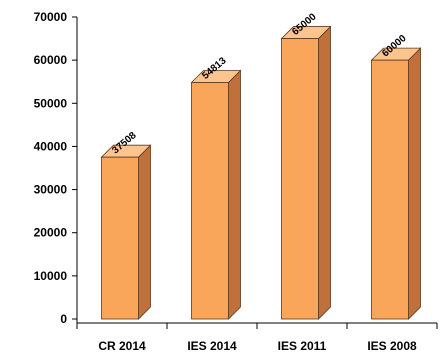 This screenshot has width=440, height=358. I want to click on x-tick-label: IES 2014, so click(212, 346).